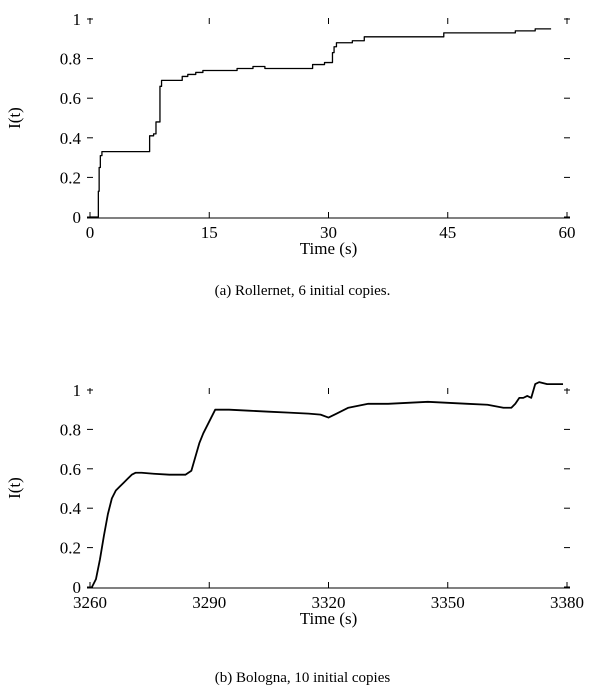 The width and height of the screenshot is (605, 693). What do you see at coordinates (90, 602) in the screenshot?
I see `bologna-xtick-label: 3260` at bounding box center [90, 602].